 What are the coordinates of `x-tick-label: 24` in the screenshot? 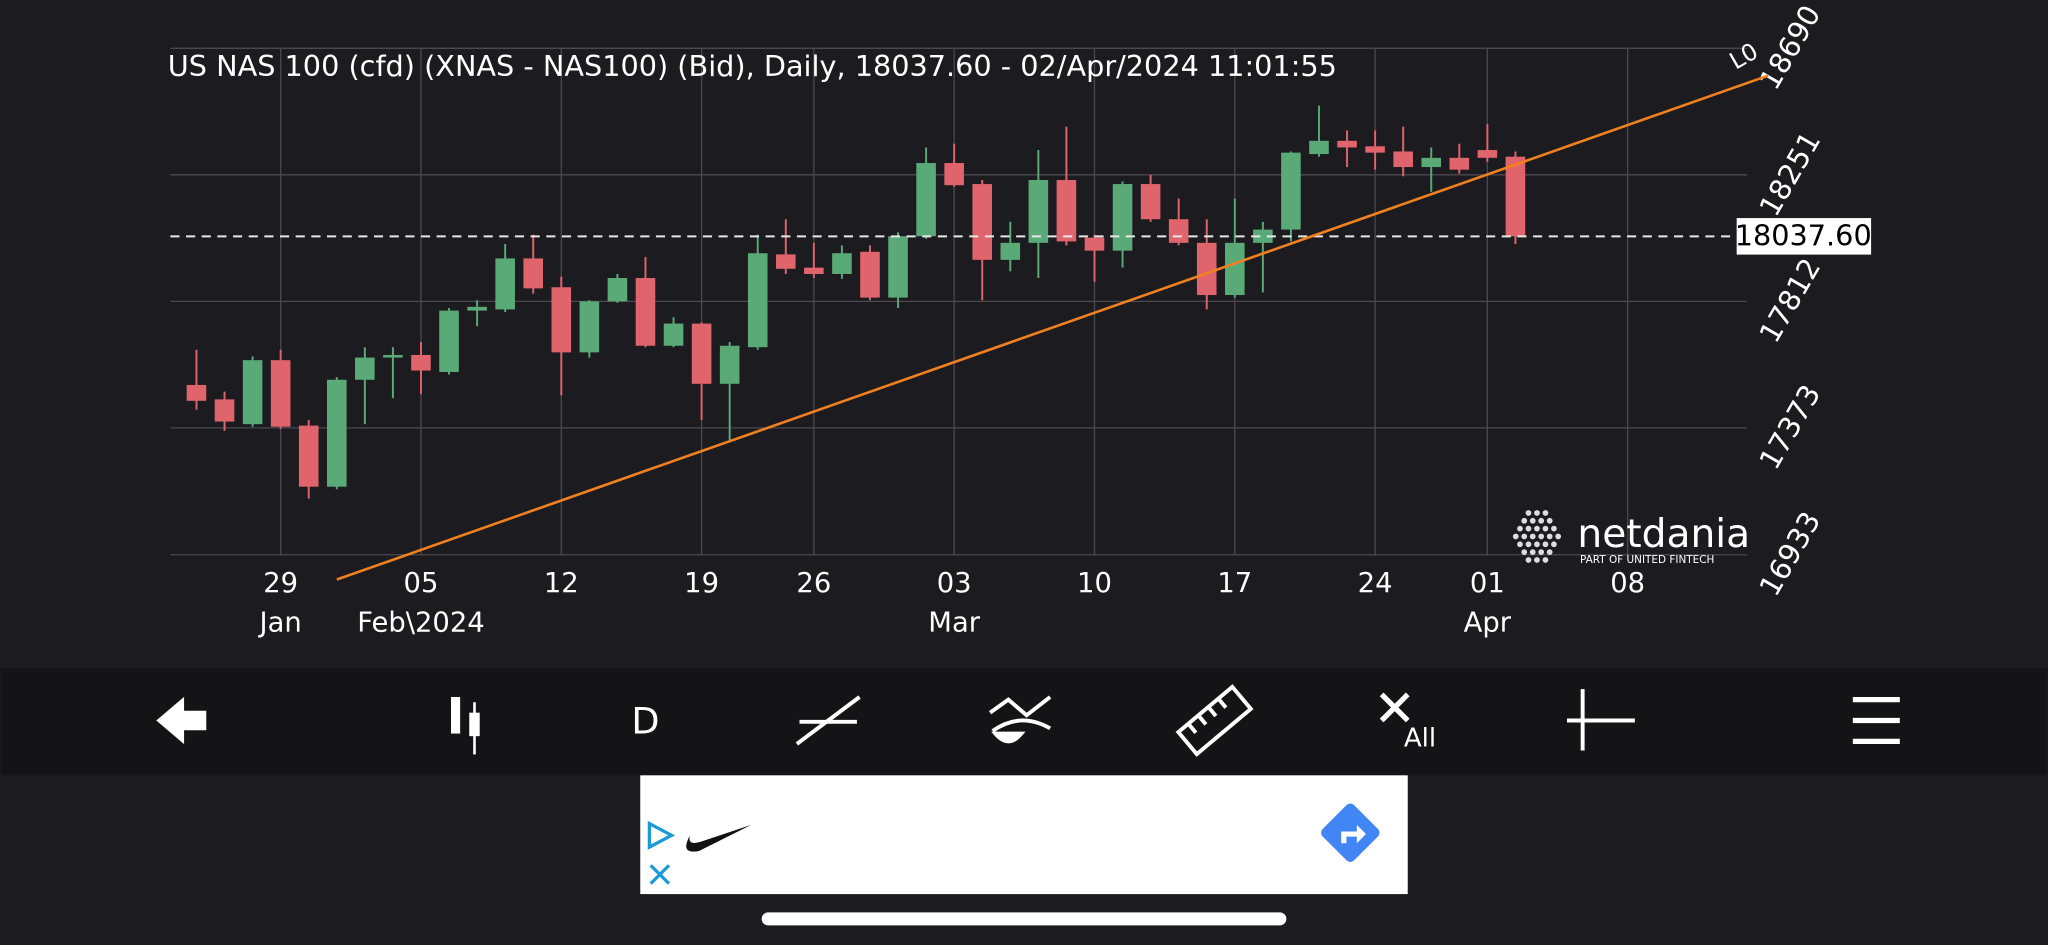 It's located at (1375, 583).